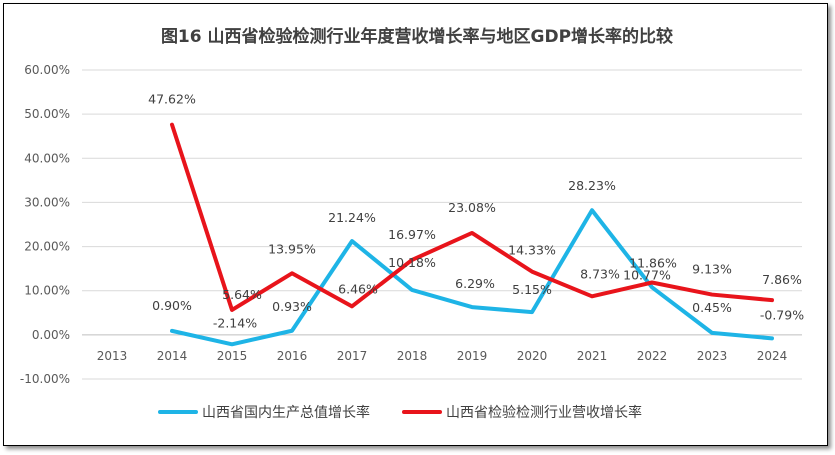  I want to click on data-label: 8.73%, so click(600, 273).